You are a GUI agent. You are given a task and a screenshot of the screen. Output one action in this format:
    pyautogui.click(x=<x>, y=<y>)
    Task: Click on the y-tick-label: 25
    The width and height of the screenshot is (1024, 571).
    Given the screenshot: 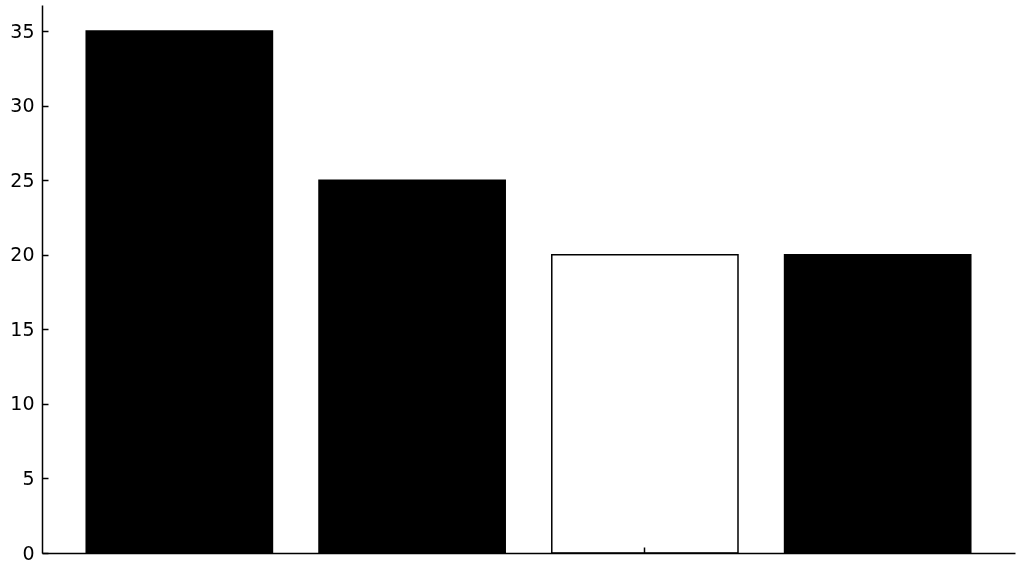 What is the action you would take?
    pyautogui.click(x=22, y=179)
    